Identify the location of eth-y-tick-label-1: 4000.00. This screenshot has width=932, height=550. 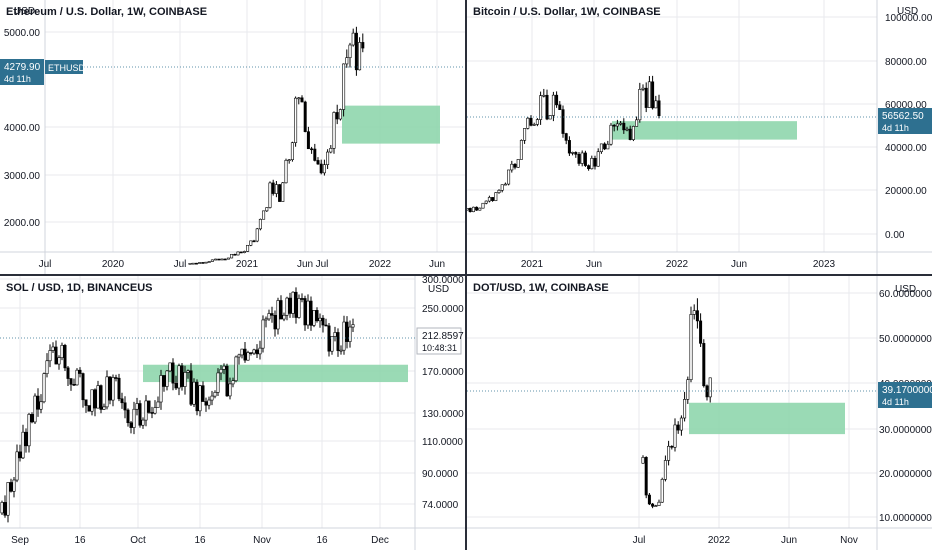
(22, 128).